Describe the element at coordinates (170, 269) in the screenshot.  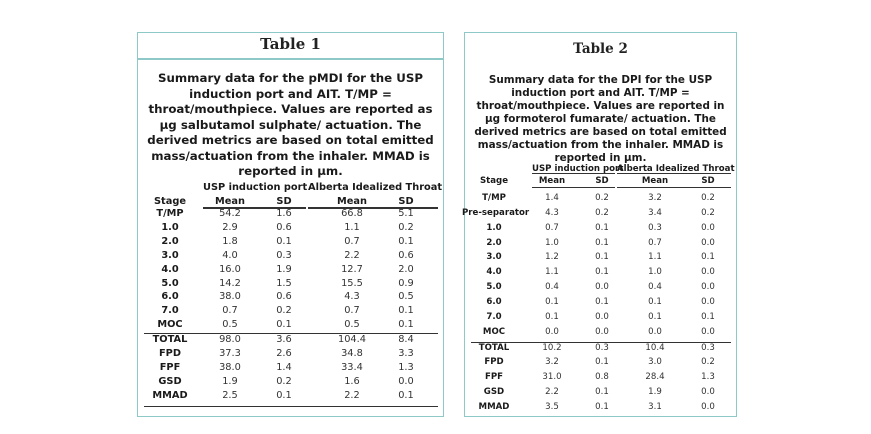
I see `row-label: 4.0` at that location.